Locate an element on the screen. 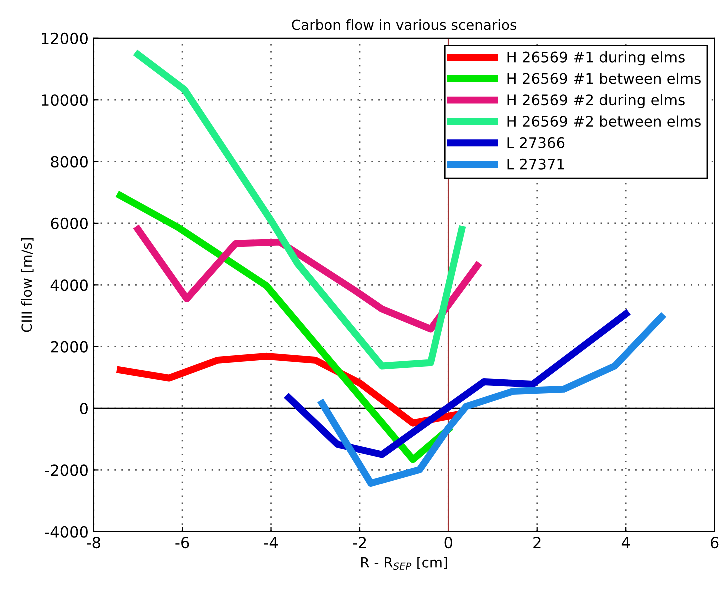  legend-label: H 26569 #2 between elms is located at coordinates (604, 122).